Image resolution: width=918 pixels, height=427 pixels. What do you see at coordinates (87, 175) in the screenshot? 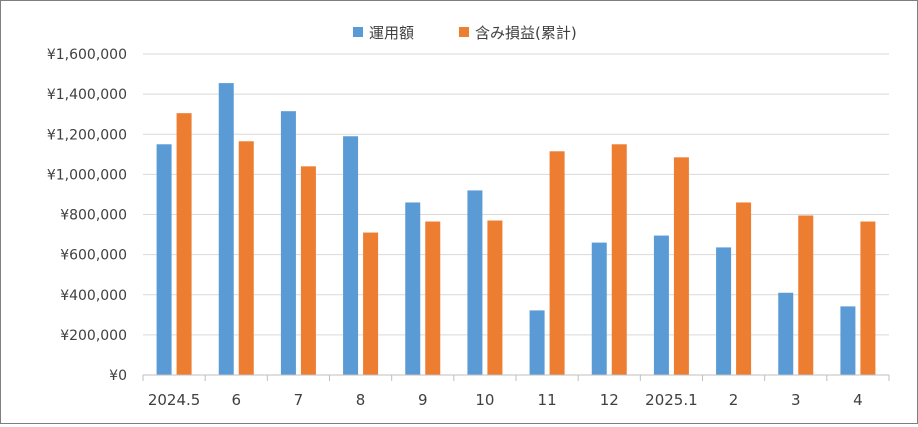
I see `y-tick-label: ¥1,000,000` at bounding box center [87, 175].